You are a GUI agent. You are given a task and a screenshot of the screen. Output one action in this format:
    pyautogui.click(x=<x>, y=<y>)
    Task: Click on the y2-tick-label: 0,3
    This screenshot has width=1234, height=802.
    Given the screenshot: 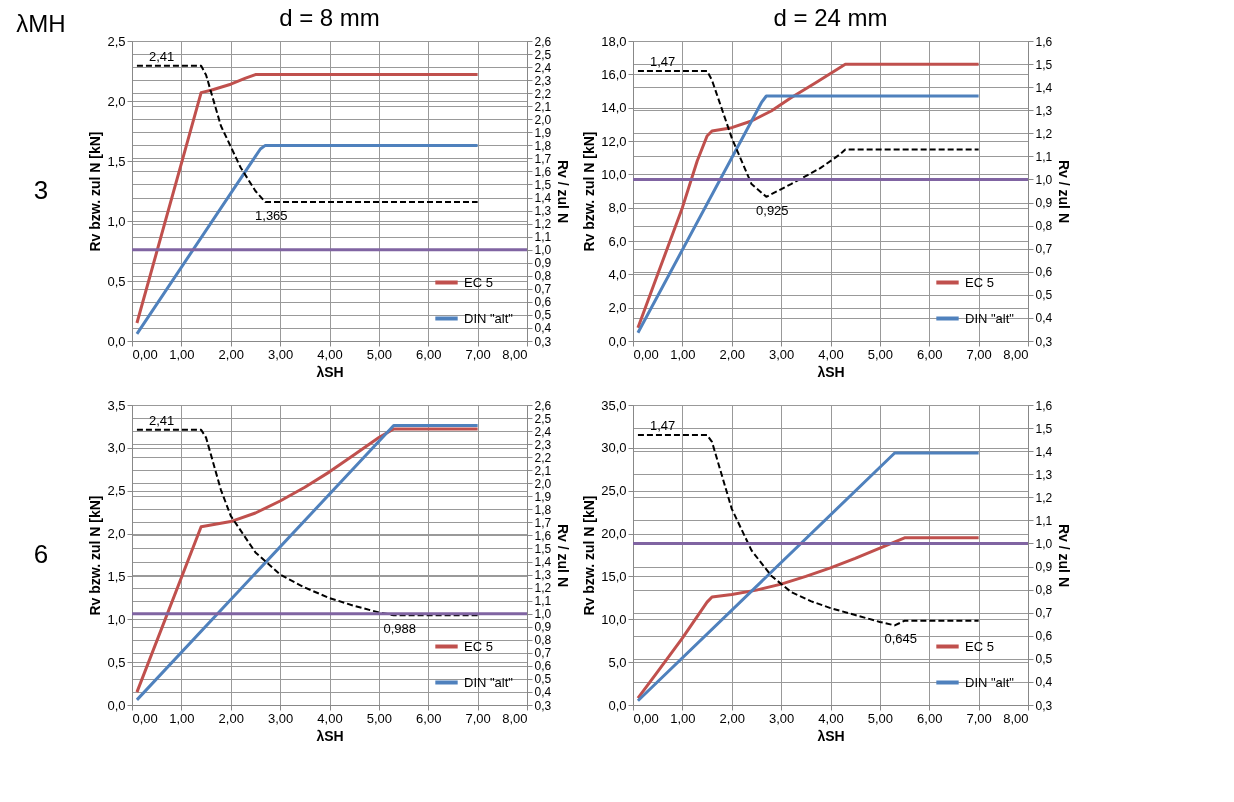 What is the action you would take?
    pyautogui.click(x=543, y=341)
    